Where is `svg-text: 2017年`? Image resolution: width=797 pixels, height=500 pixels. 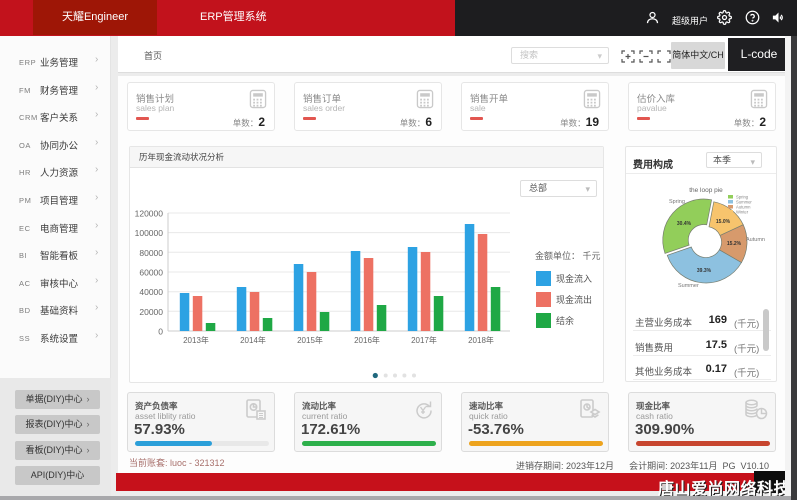 svg-text: 2017年 is located at coordinates (424, 340).